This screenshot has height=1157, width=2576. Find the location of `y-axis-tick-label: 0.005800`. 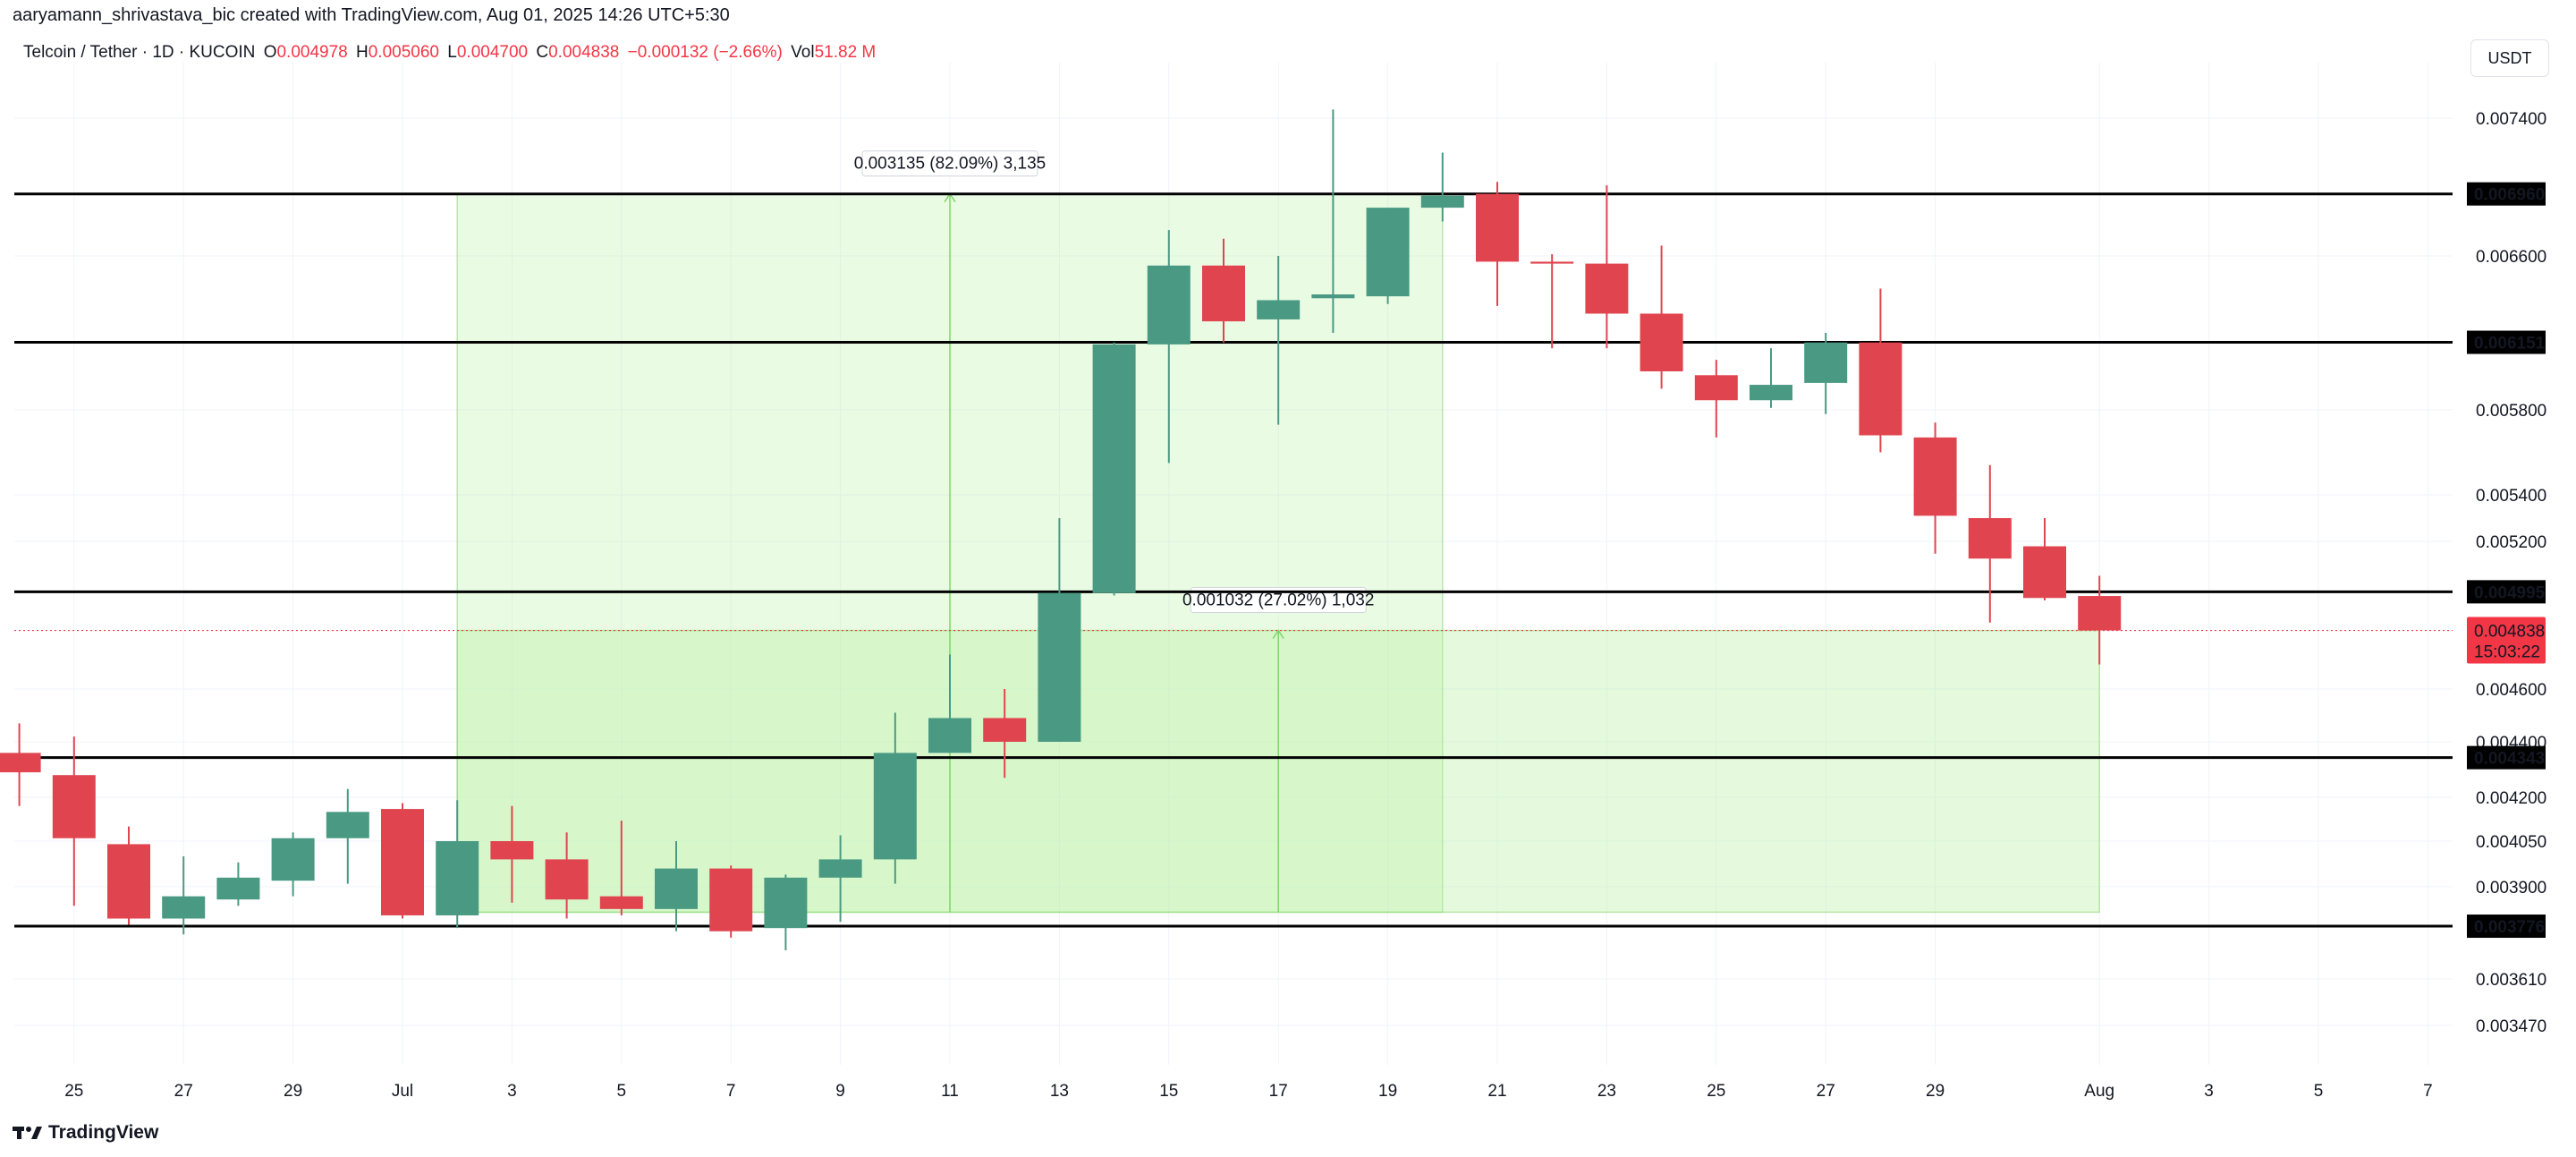

y-axis-tick-label: 0.005800 is located at coordinates (2511, 411).